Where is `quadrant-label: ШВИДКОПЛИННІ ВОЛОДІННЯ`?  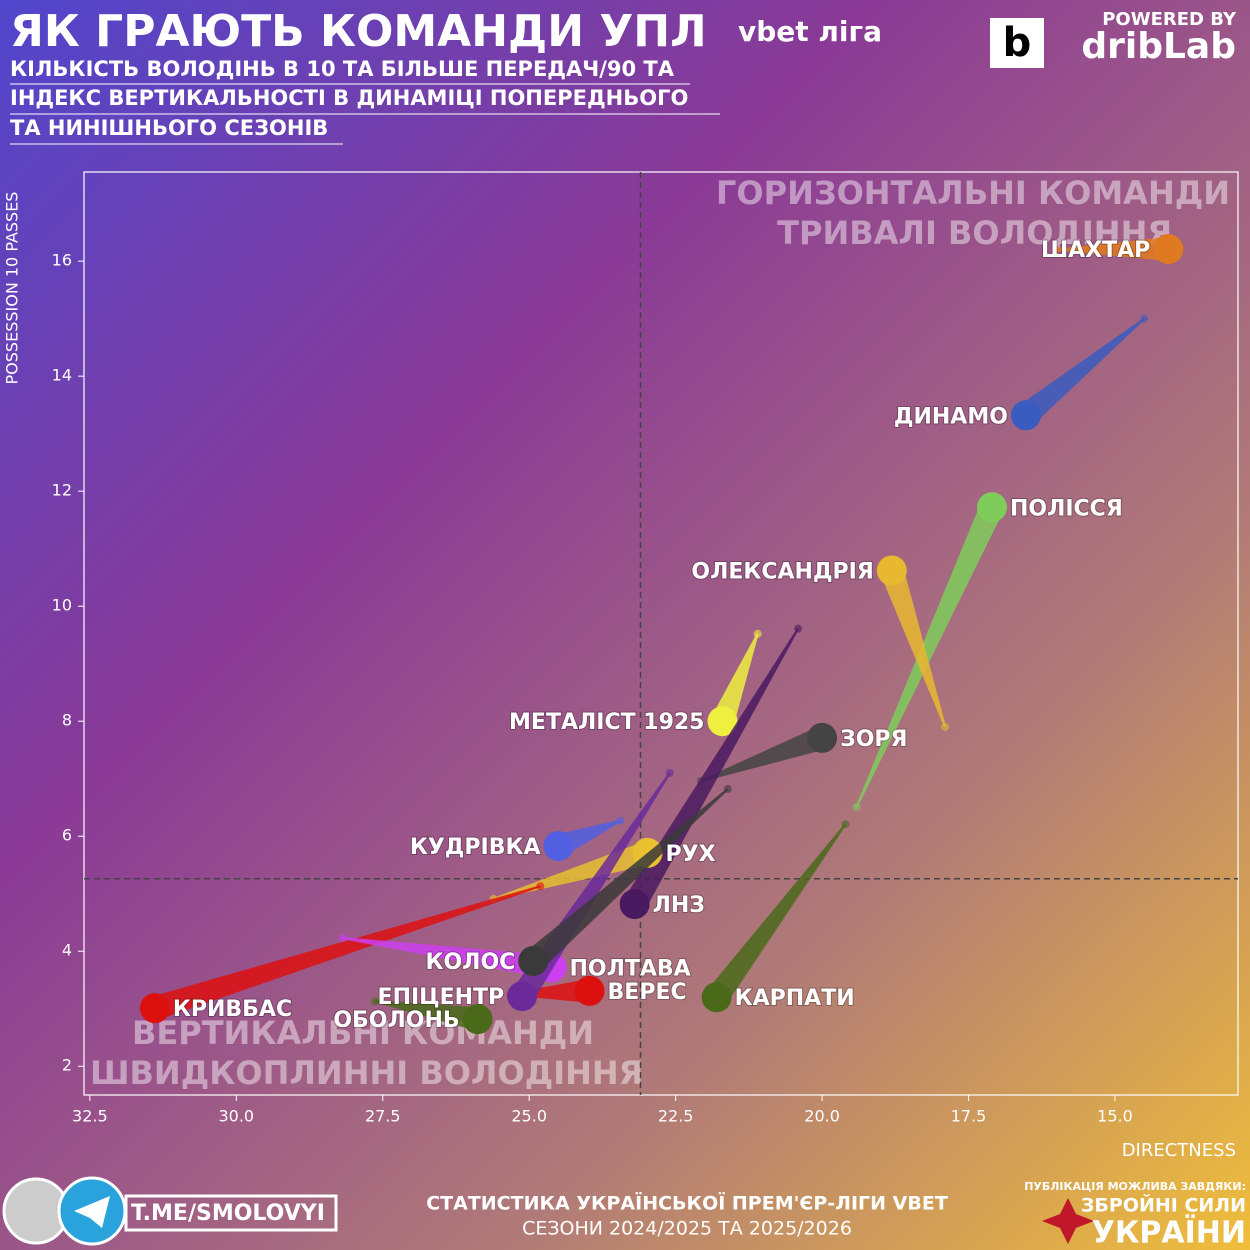 quadrant-label: ШВИДКОПЛИННІ ВОЛОДІННЯ is located at coordinates (366, 1073).